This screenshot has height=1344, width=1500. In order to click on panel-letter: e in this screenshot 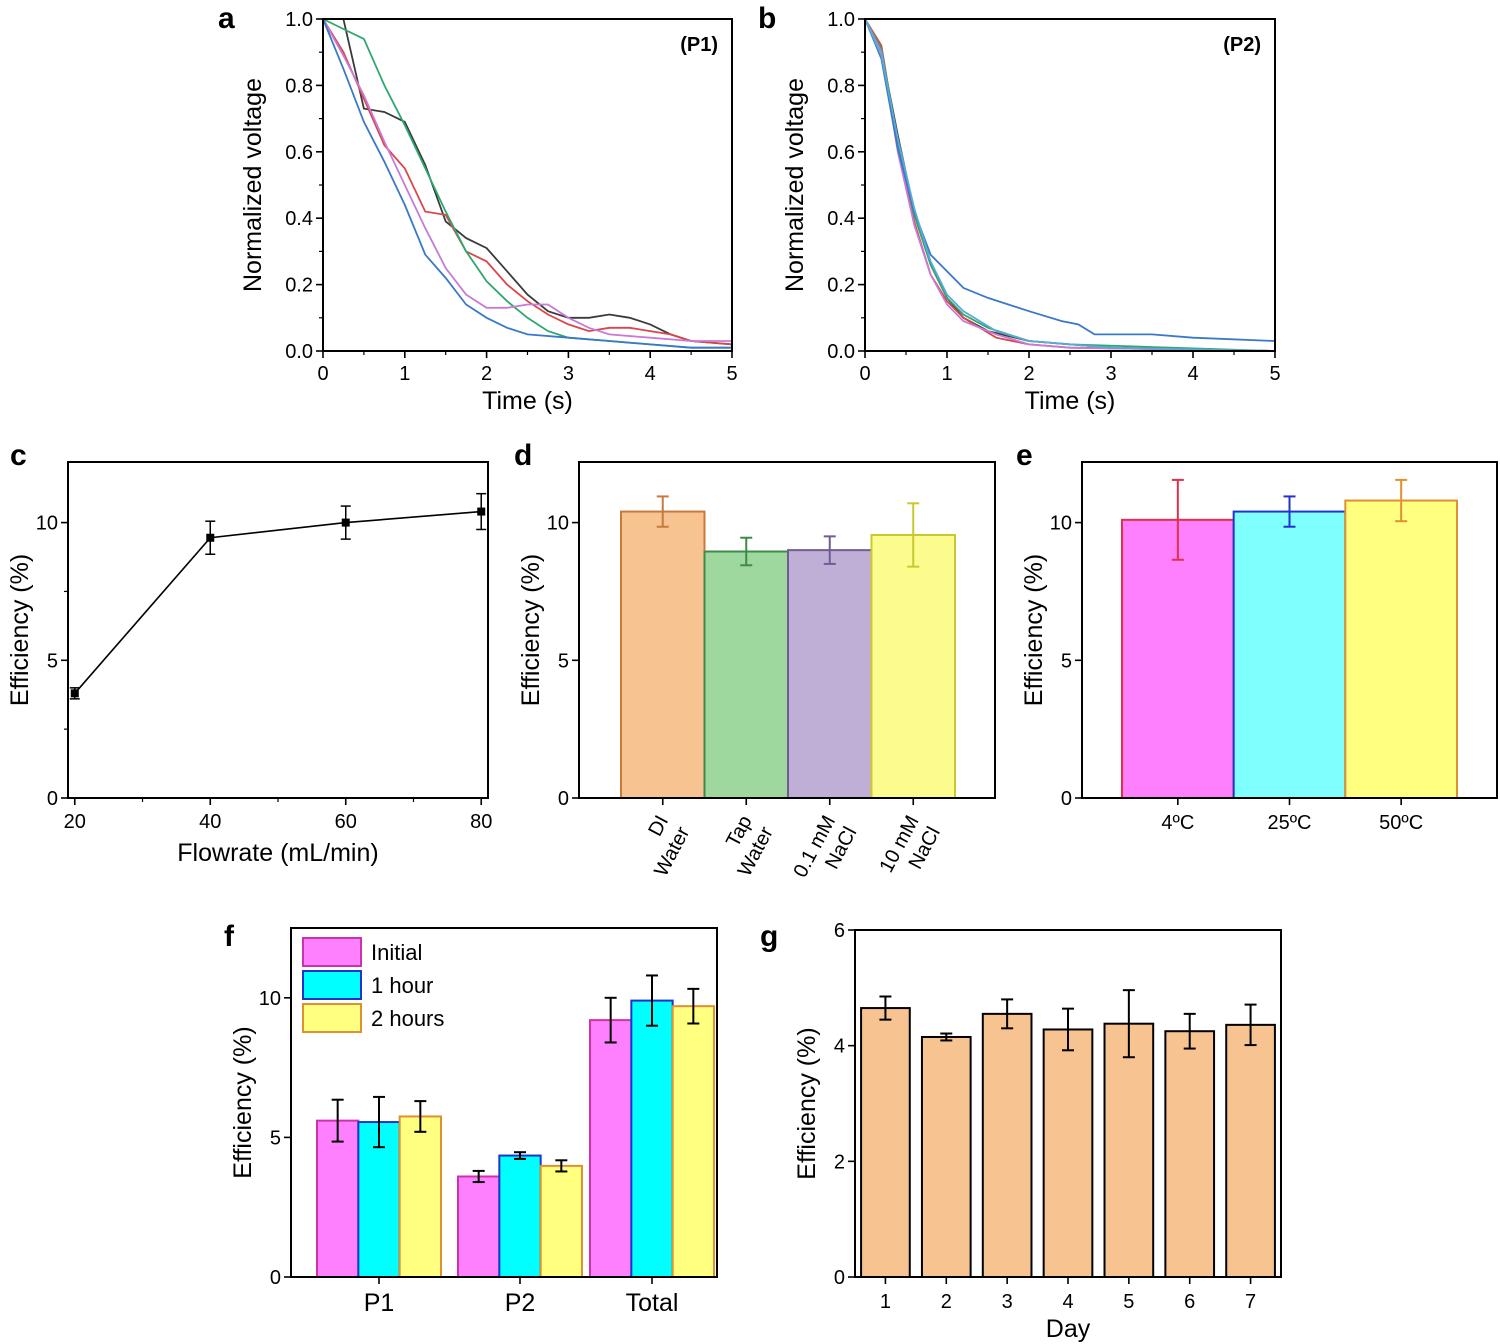, I will do `click(1024, 455)`.